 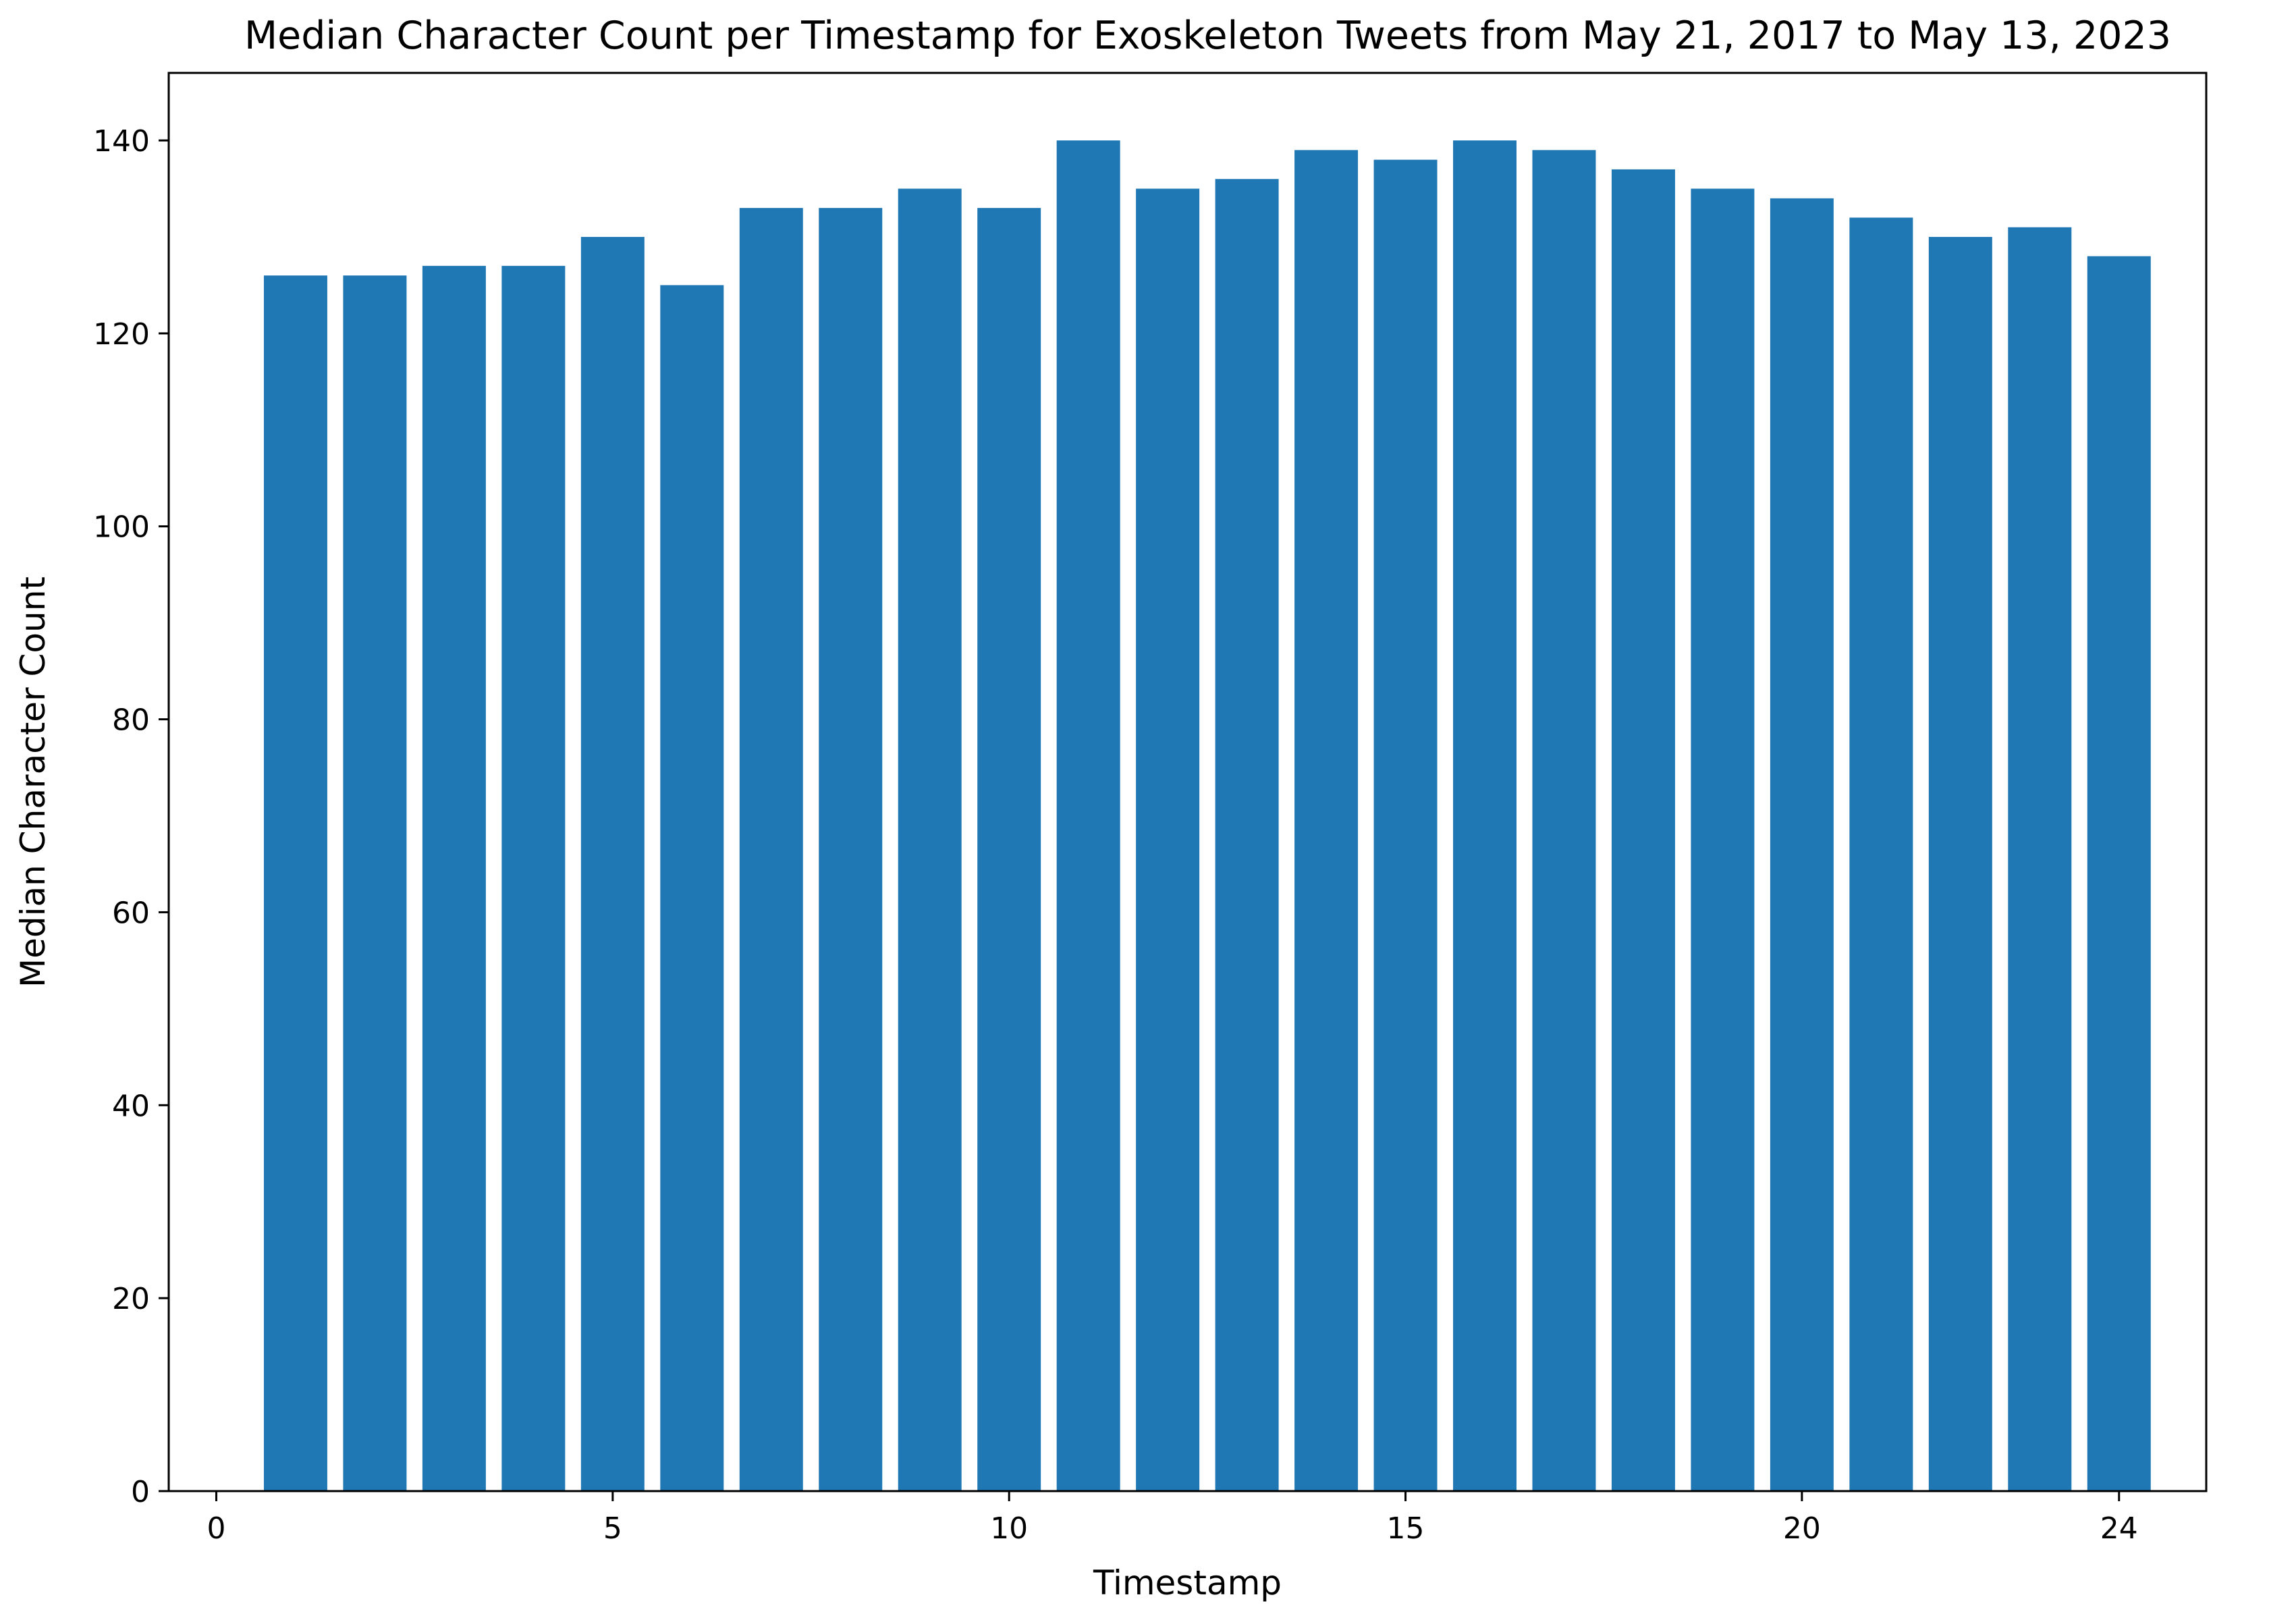 What do you see at coordinates (612, 1528) in the screenshot?
I see `x-tick-label: 5` at bounding box center [612, 1528].